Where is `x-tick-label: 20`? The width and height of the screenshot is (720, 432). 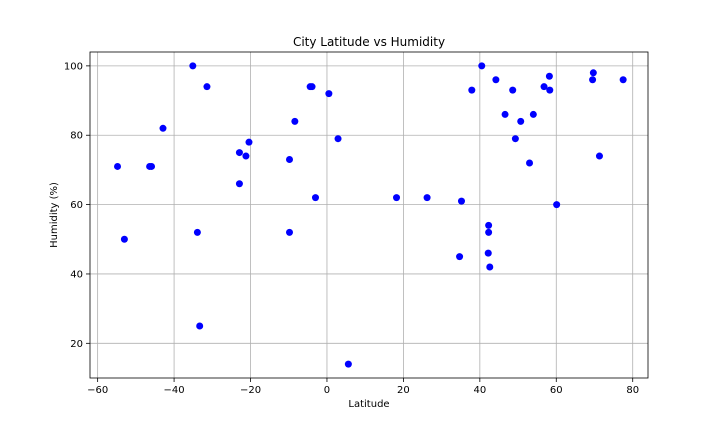
x-tick-label: 20 is located at coordinates (403, 390).